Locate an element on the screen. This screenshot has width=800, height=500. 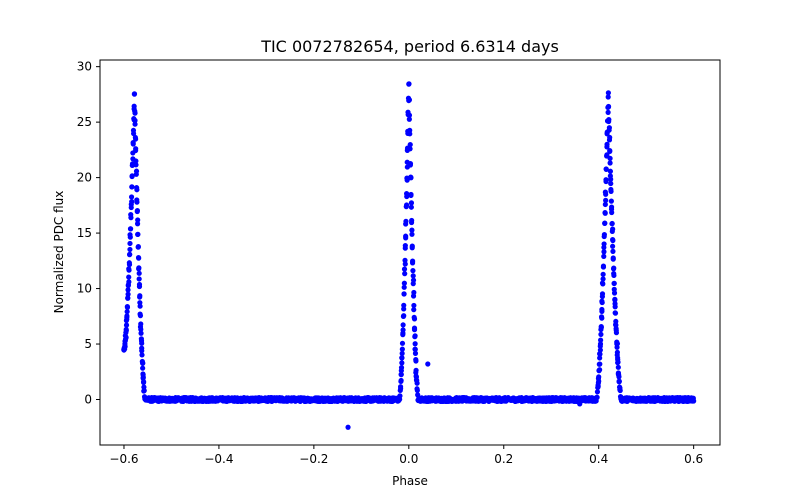
x-tick-label: 0.6 is located at coordinates (693, 459).